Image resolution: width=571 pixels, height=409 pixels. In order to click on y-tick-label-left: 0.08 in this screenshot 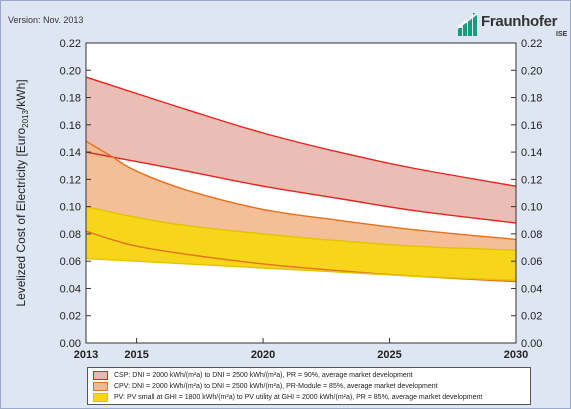, I will do `click(70, 235)`.